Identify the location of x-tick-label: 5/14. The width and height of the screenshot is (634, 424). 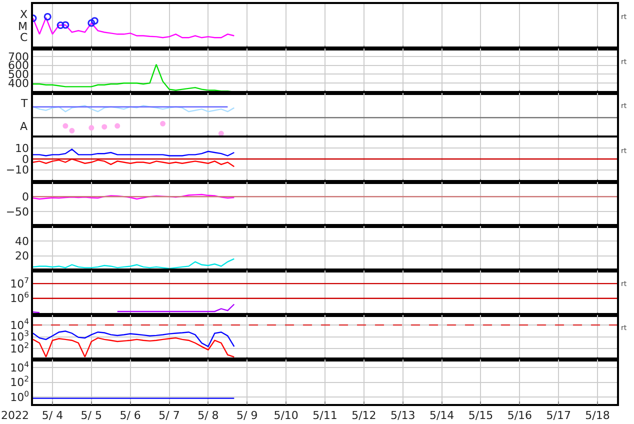
(441, 415).